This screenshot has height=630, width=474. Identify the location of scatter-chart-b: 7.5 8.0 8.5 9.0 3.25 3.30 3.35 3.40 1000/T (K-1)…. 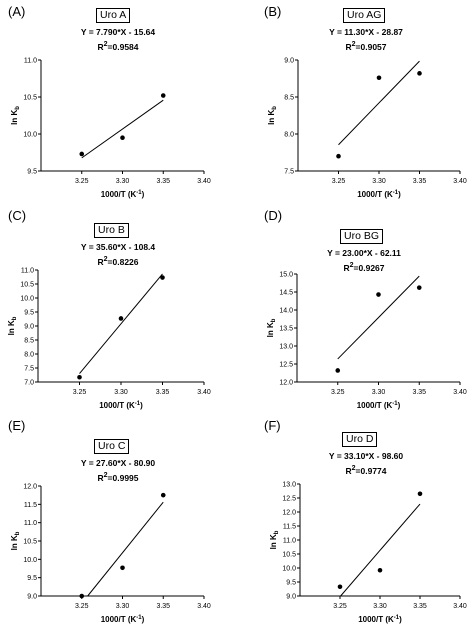
(367, 129).